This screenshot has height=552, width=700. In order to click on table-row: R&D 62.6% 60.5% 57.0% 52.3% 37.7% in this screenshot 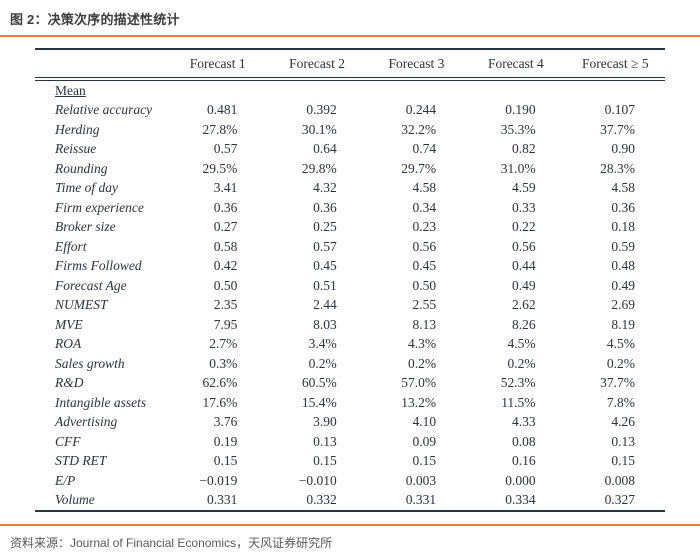, I will do `click(350, 384)`.